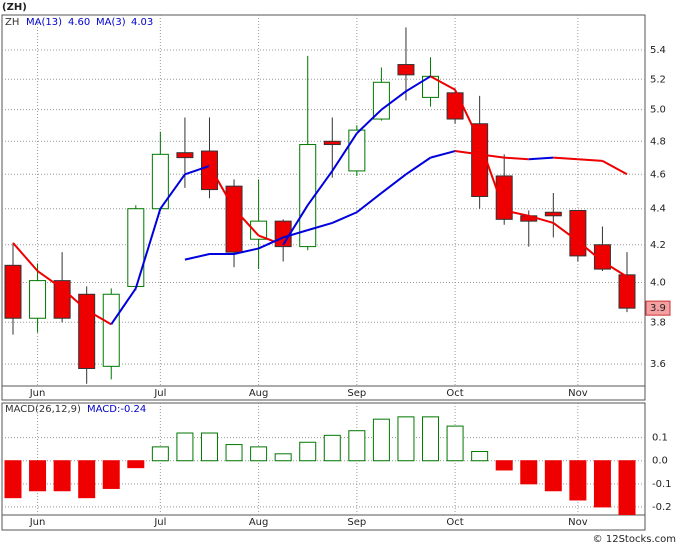  Describe the element at coordinates (658, 245) in the screenshot. I see `y-tick-label: 4.2` at that location.